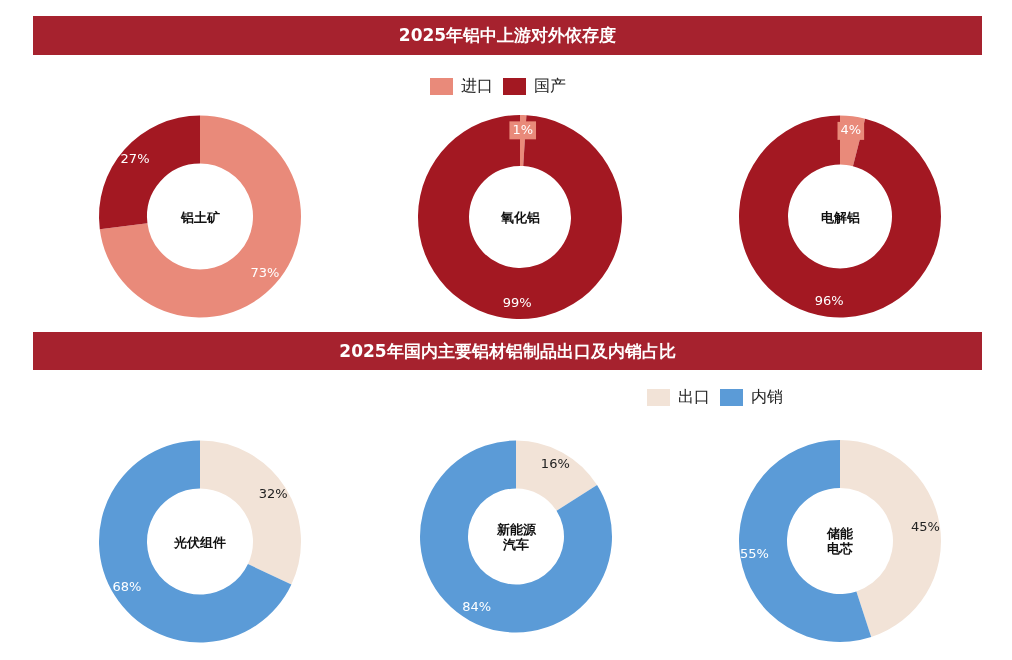 This screenshot has width=1012, height=660. I want to click on data-label: 27%, so click(135, 158).